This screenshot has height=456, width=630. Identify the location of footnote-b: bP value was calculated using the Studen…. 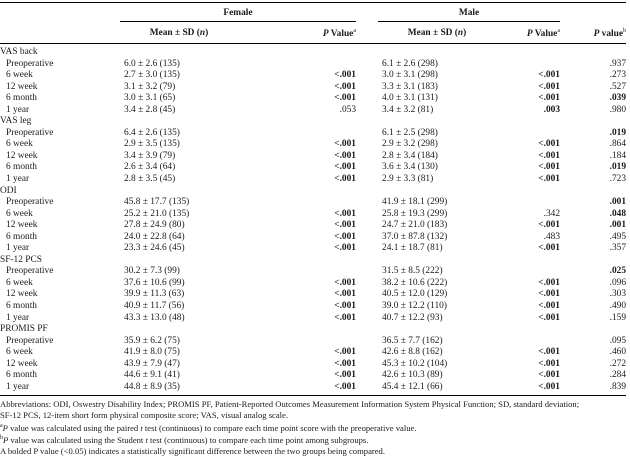
(184, 440).